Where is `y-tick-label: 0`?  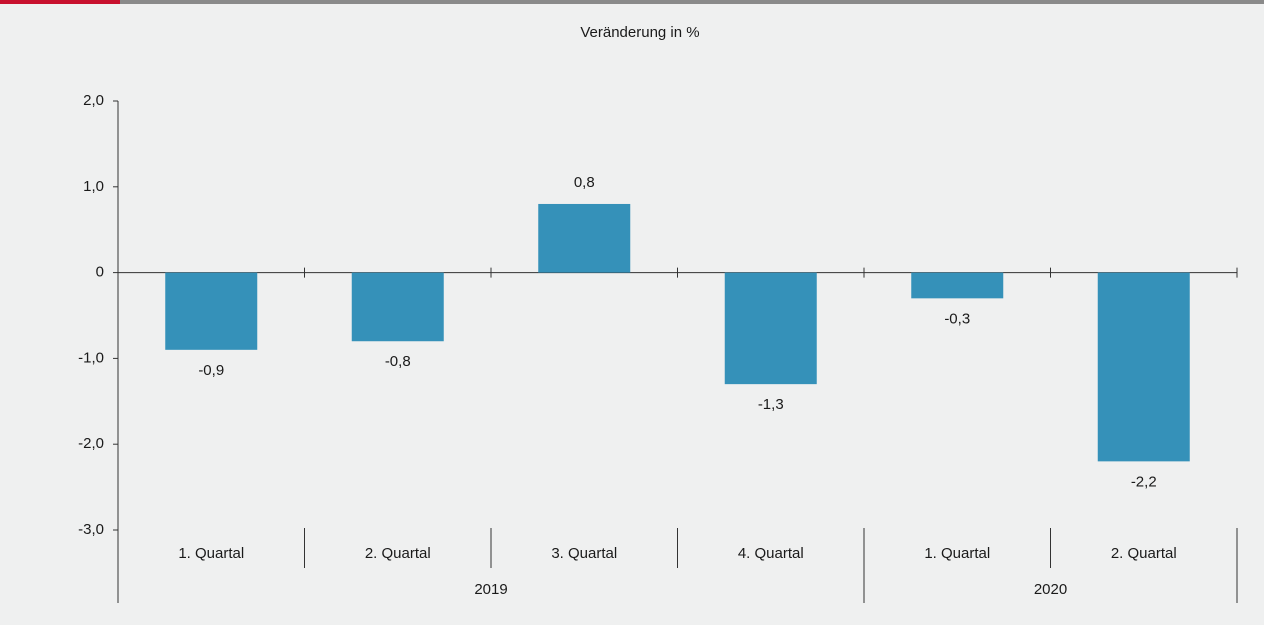
y-tick-label: 0 is located at coordinates (100, 272).